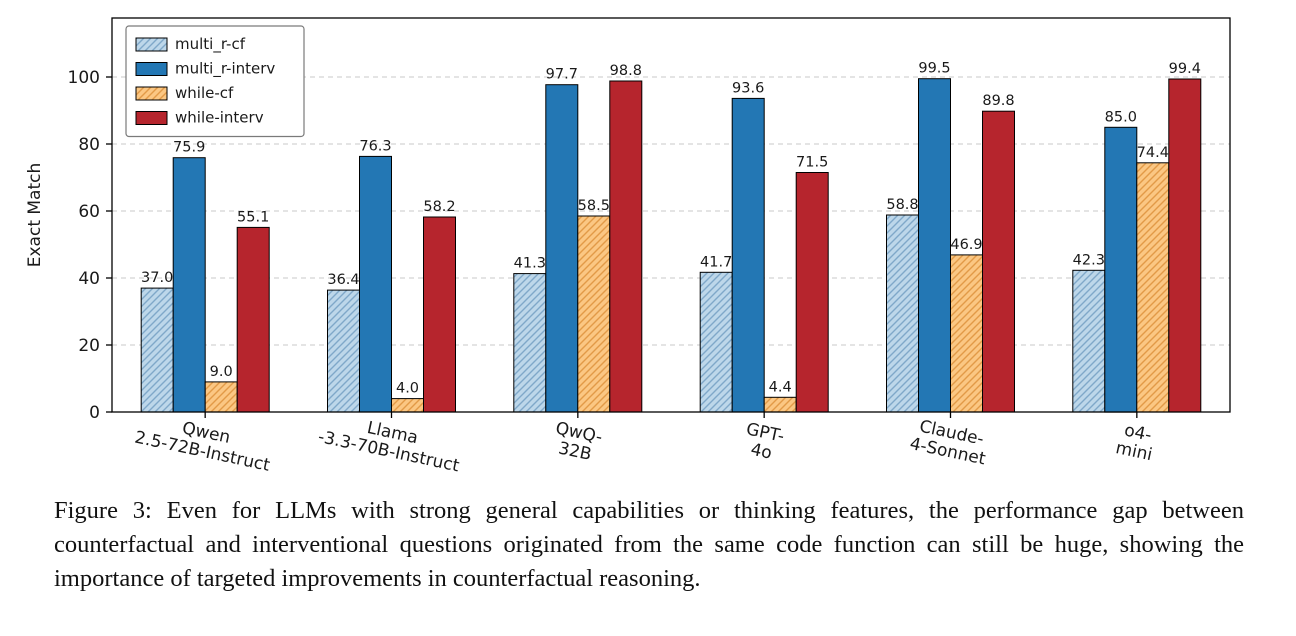 The width and height of the screenshot is (1296, 636). What do you see at coordinates (35, 215) in the screenshot?
I see `y-axis-title: Exact Match` at bounding box center [35, 215].